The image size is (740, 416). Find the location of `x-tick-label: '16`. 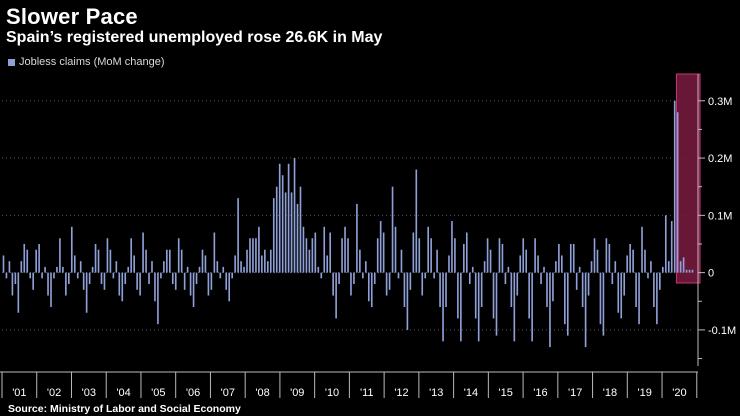

x-tick-label: '16 is located at coordinates (540, 393).